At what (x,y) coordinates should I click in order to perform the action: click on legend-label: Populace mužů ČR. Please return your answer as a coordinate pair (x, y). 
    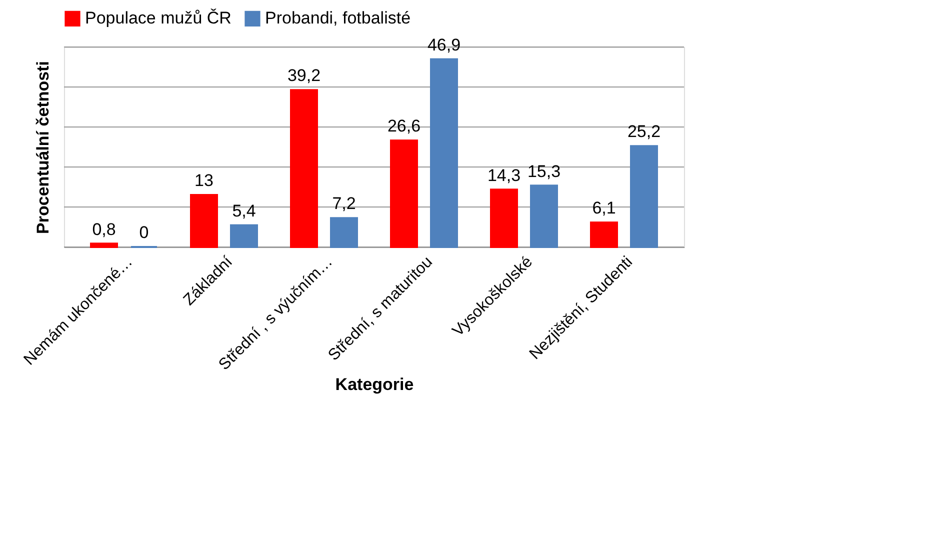
    Looking at the image, I should click on (158, 18).